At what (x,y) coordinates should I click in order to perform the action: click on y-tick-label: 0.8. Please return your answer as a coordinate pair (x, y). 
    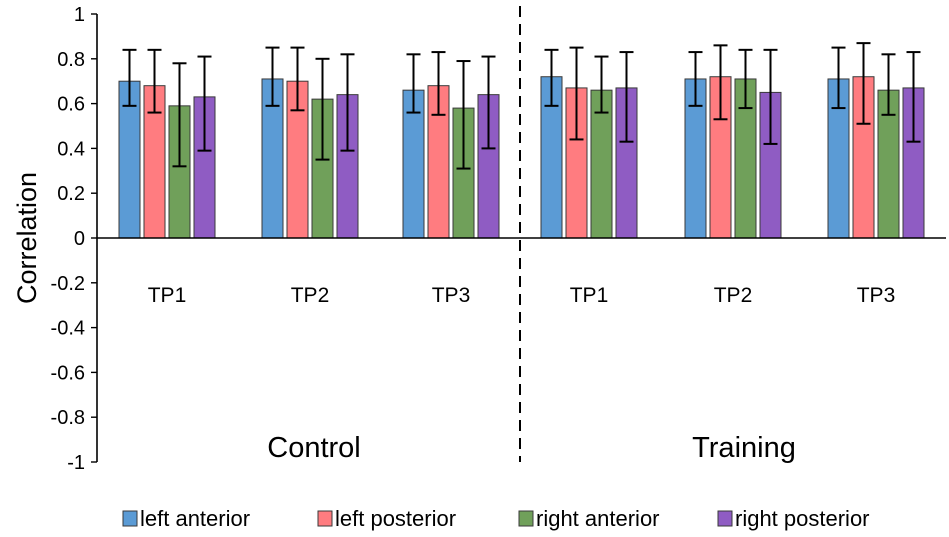
    Looking at the image, I should click on (71, 60).